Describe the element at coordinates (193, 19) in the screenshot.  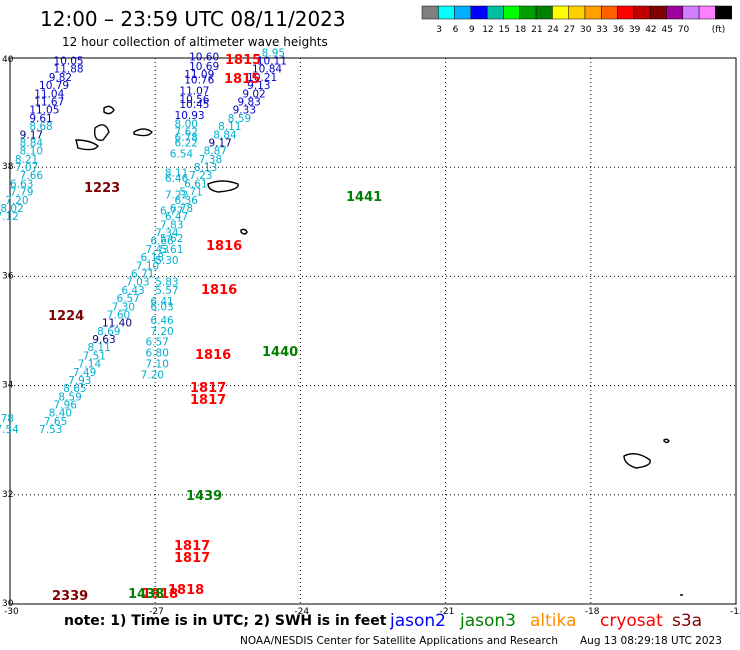
I see `chart-title: 12:00 – 23:59 UTC 08/11/2023` at that location.